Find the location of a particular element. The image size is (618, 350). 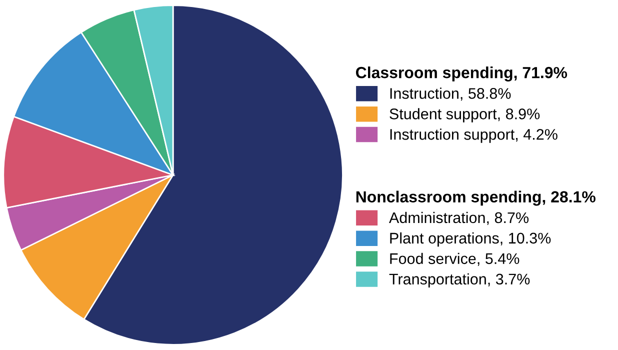

legend-label: Instruction, 58.8% is located at coordinates (450, 94).